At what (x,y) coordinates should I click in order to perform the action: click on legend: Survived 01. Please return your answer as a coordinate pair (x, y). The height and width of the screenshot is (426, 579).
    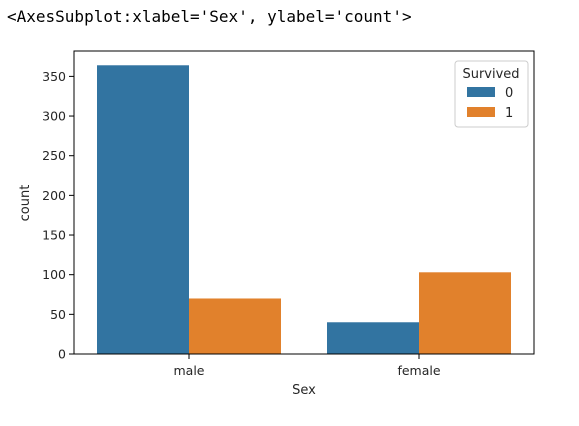
    Looking at the image, I should click on (491, 94).